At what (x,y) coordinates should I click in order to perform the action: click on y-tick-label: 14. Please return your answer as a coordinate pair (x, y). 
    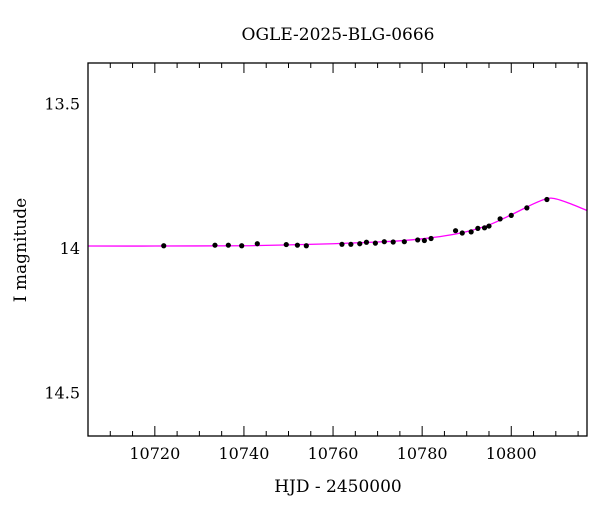
    Looking at the image, I should click on (70, 248).